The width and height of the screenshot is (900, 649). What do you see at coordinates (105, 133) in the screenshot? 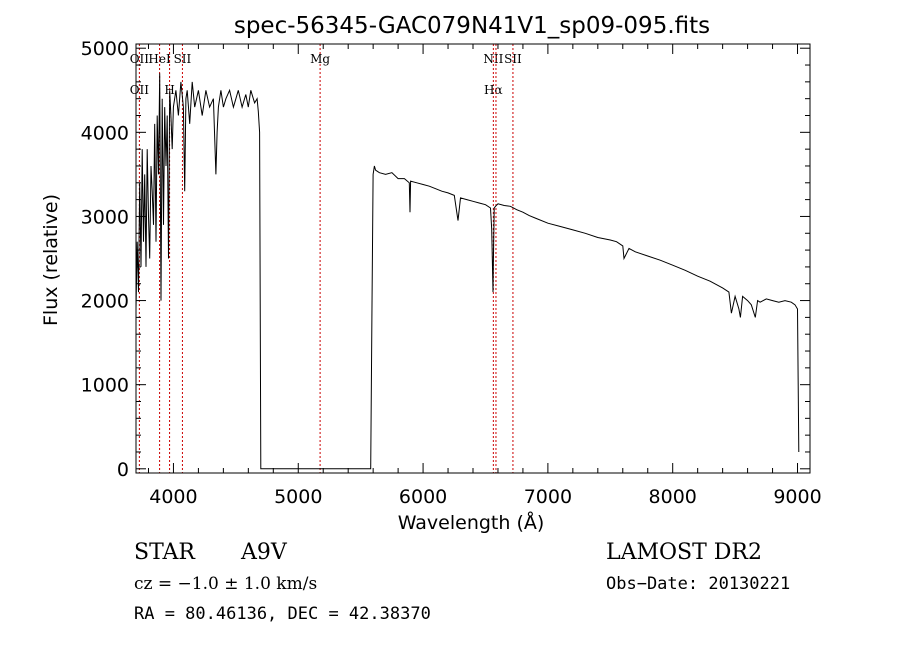
I see `y-tick-label: 4000` at bounding box center [105, 133].